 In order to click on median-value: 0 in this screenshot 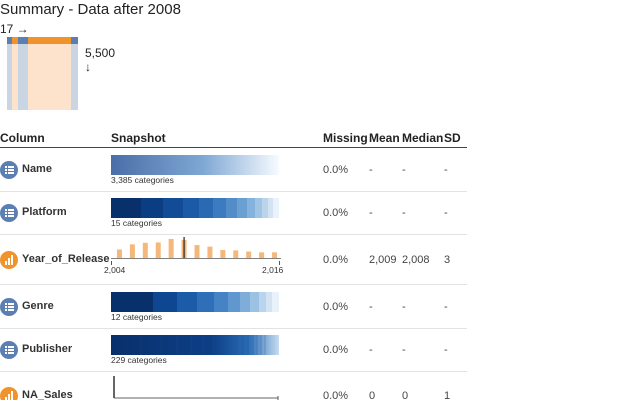, I will do `click(405, 395)`.